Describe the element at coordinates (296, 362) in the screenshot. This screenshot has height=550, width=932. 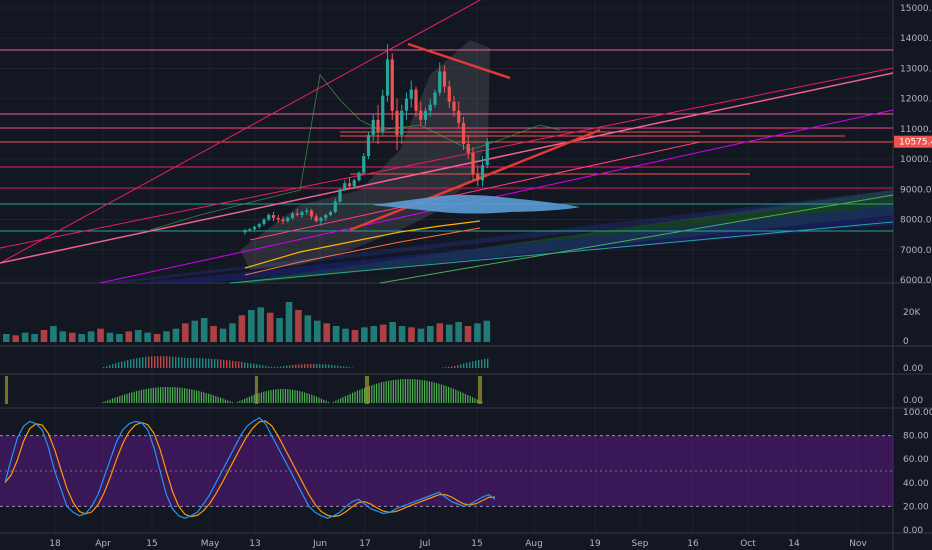
I see `macd-histogram` at that location.